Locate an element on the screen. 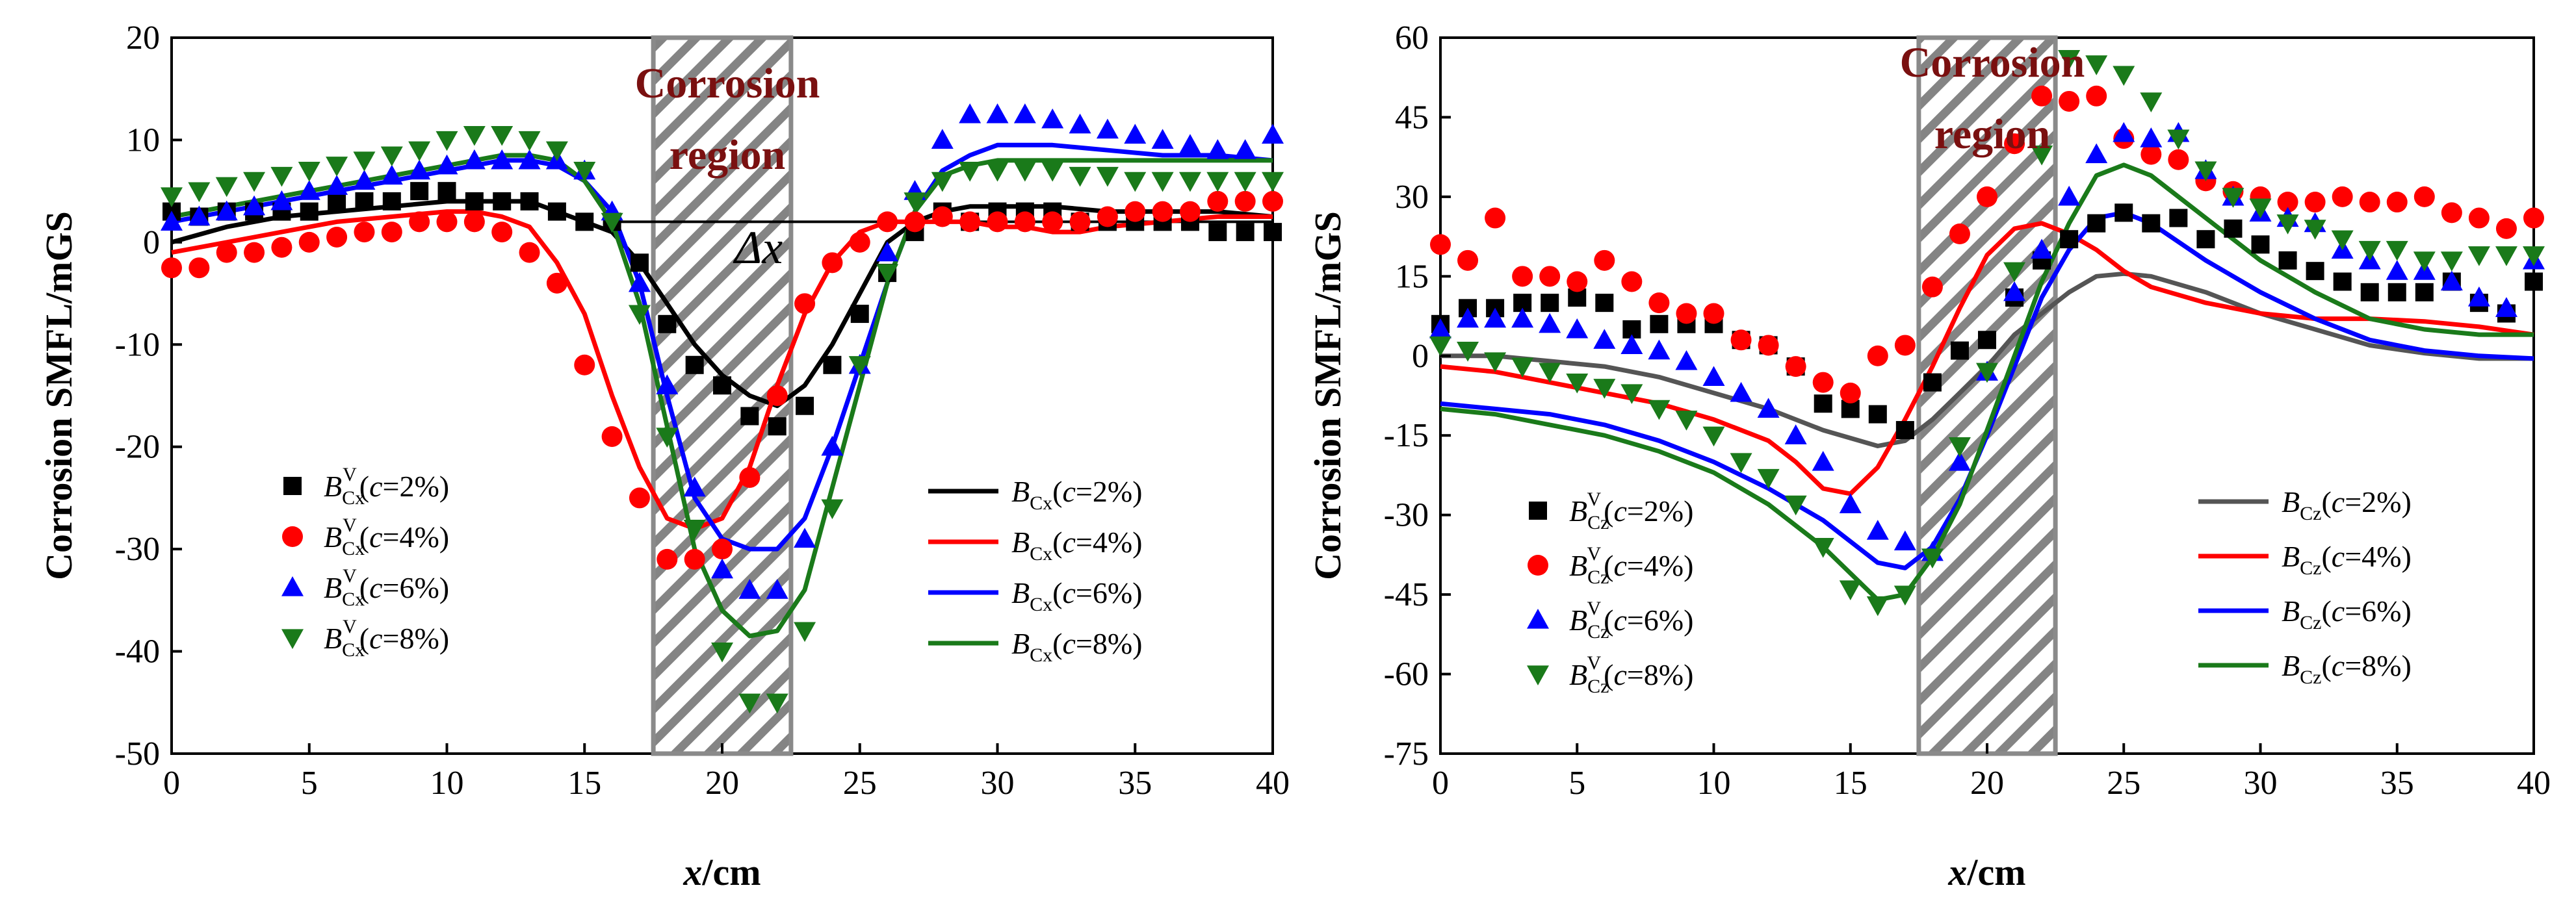 The image size is (2576, 905). y-tick-label: 0 is located at coordinates (151, 242).